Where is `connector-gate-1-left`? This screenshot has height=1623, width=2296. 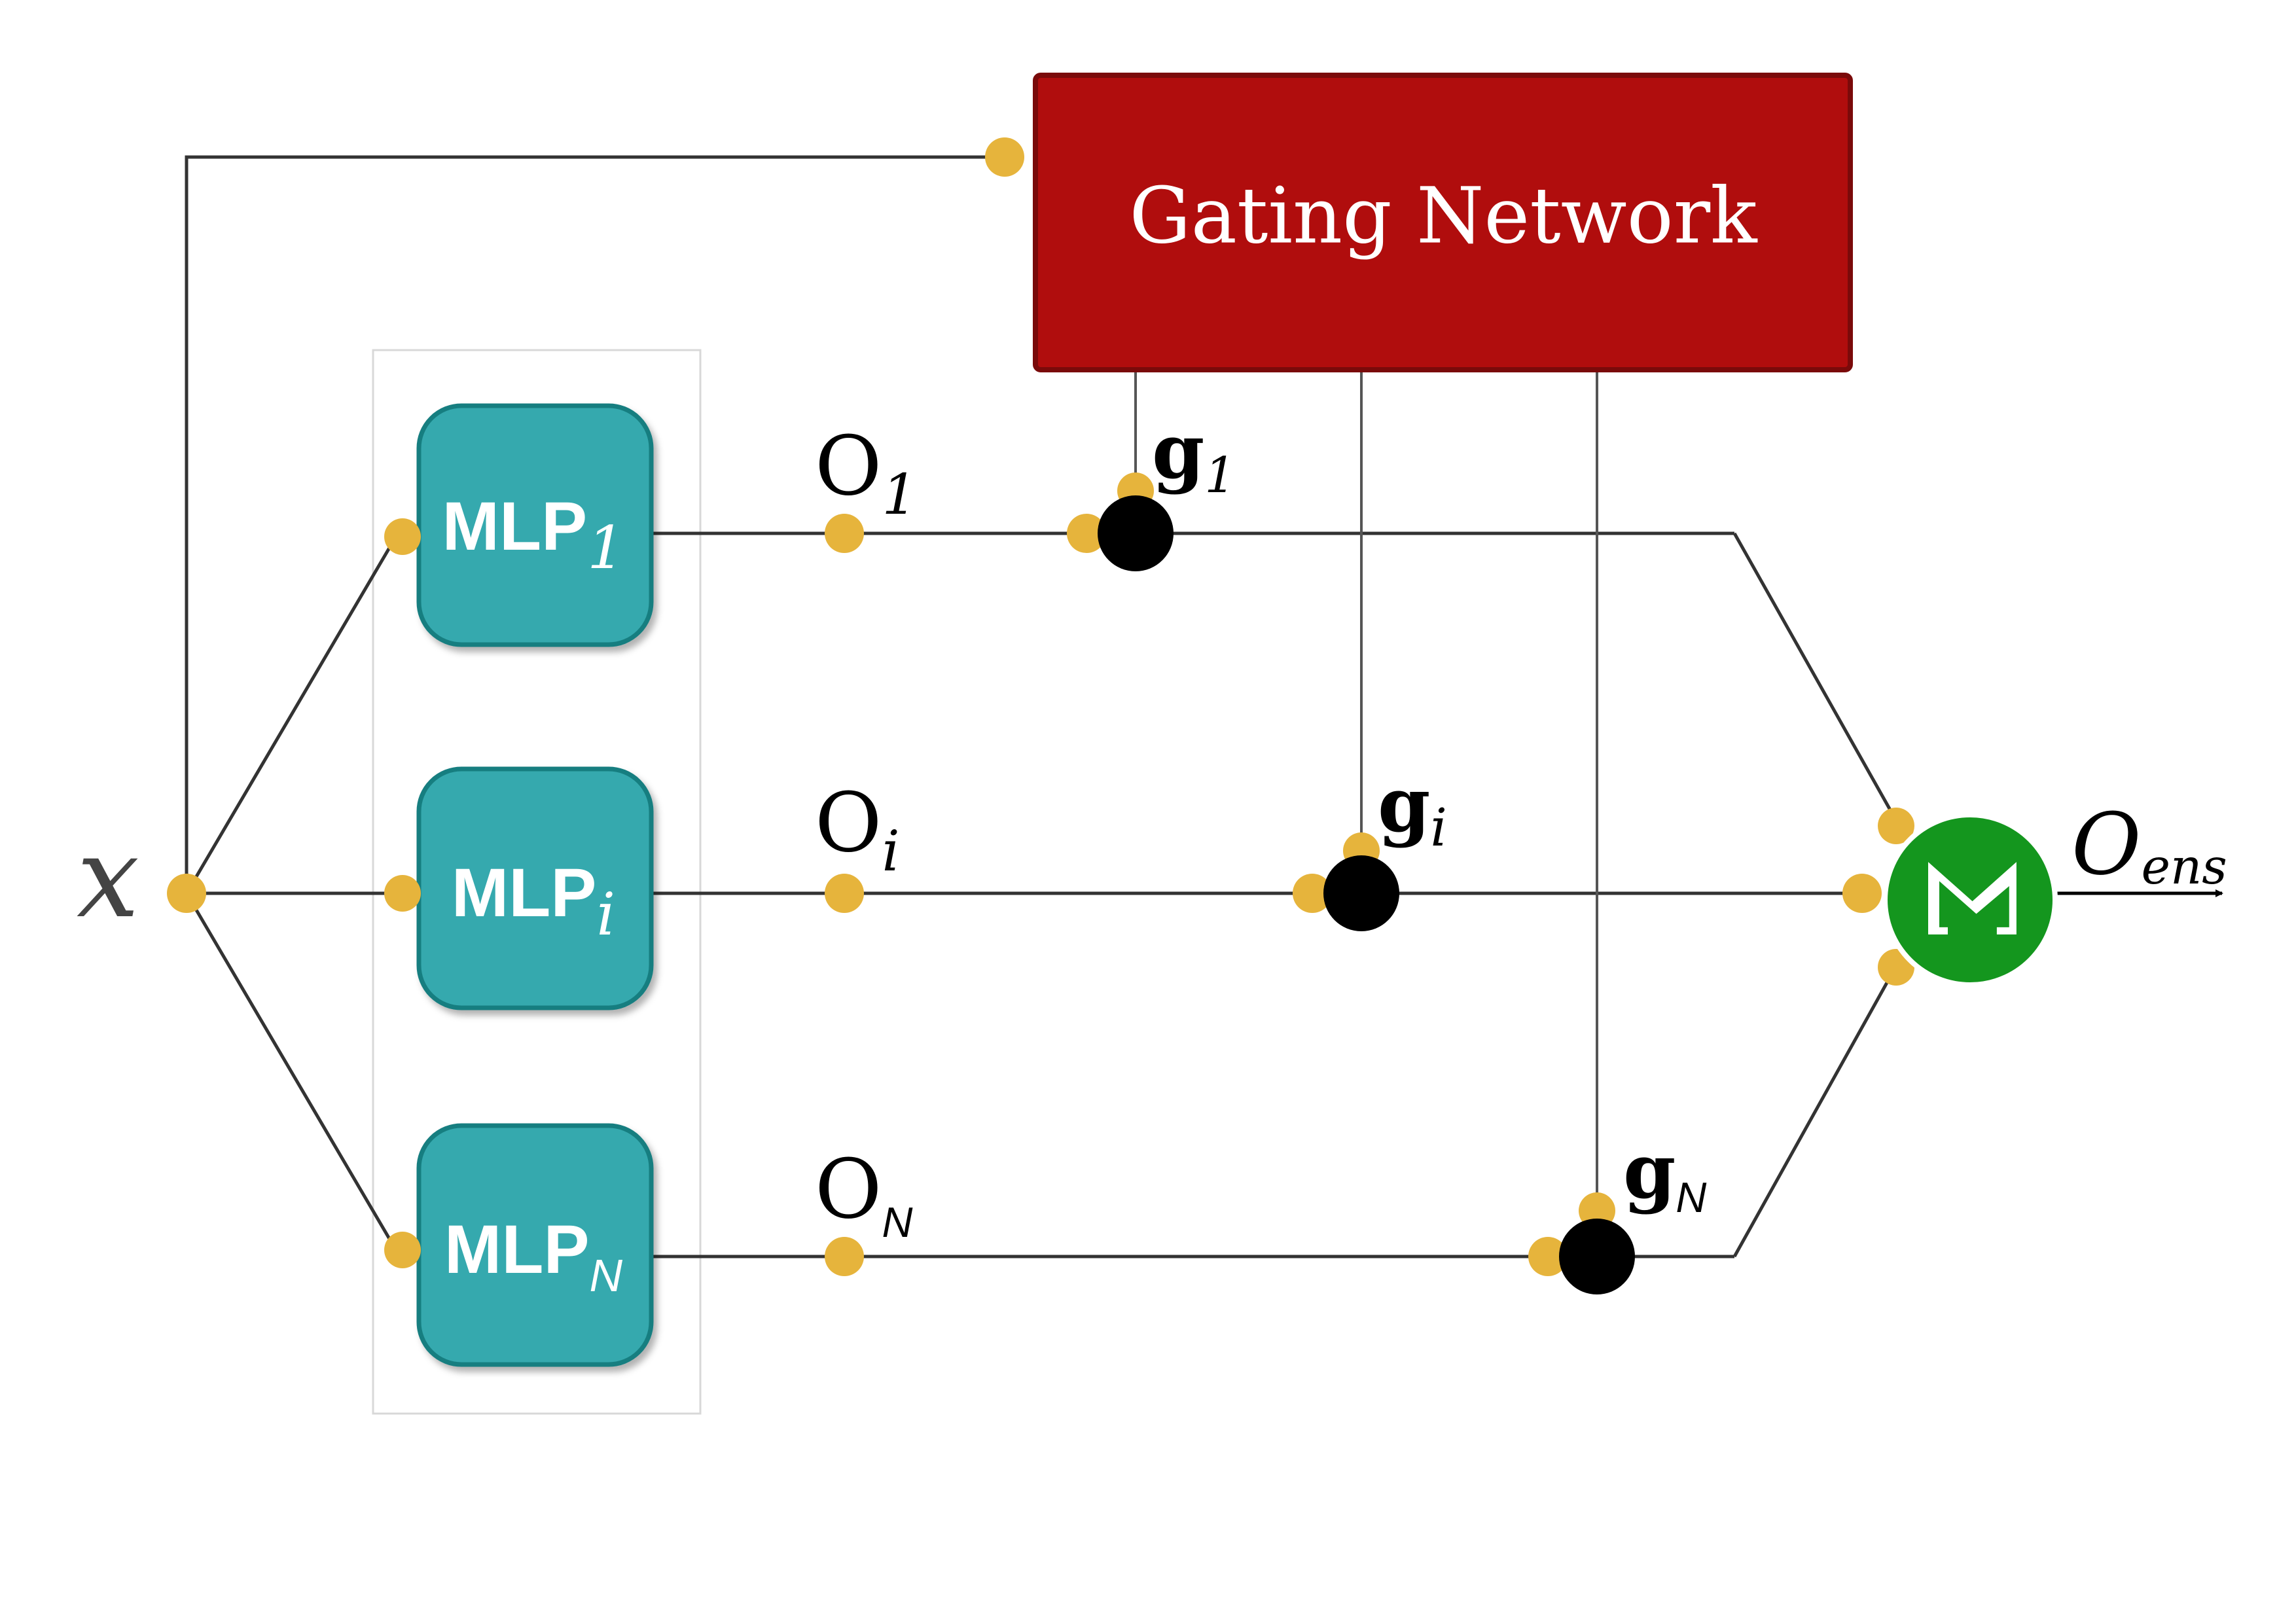
connector-gate-1-left is located at coordinates (1086, 533).